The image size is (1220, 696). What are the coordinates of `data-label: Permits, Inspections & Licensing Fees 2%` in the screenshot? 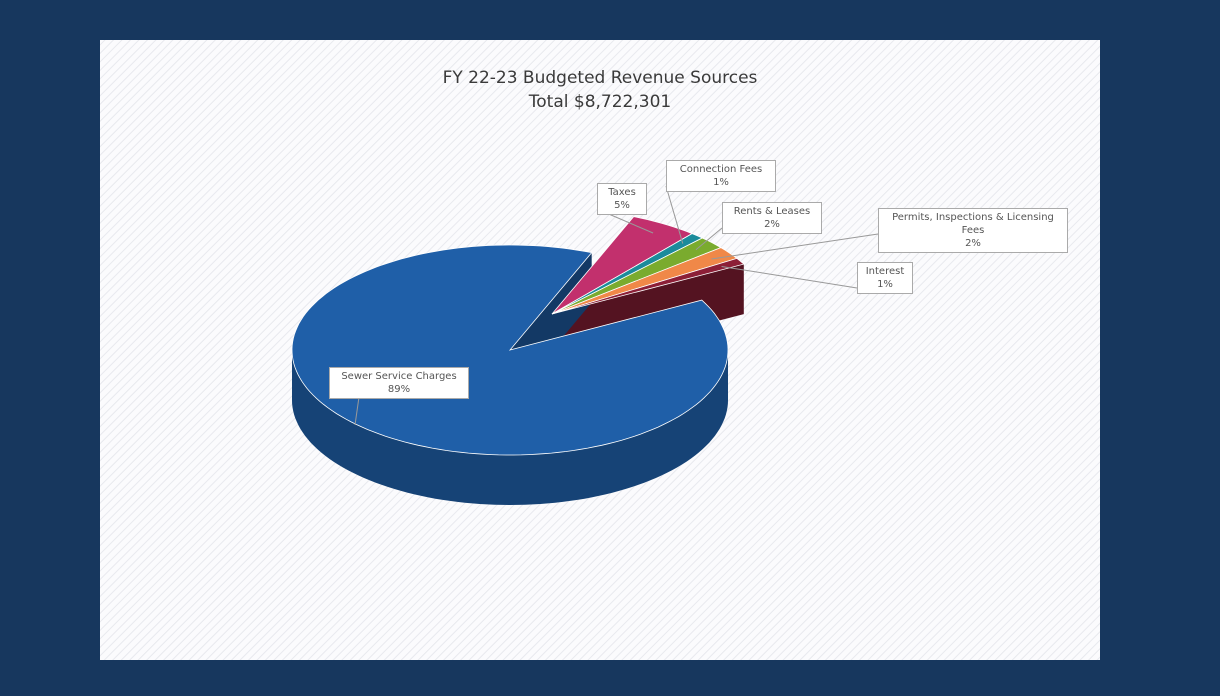 It's located at (973, 230).